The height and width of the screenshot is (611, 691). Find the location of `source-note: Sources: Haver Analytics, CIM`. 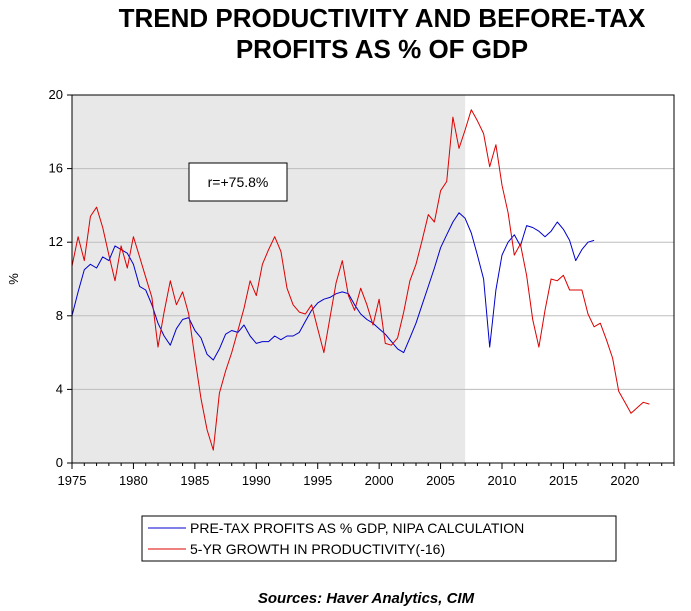

source-note: Sources: Haver Analytics, CIM is located at coordinates (366, 598).